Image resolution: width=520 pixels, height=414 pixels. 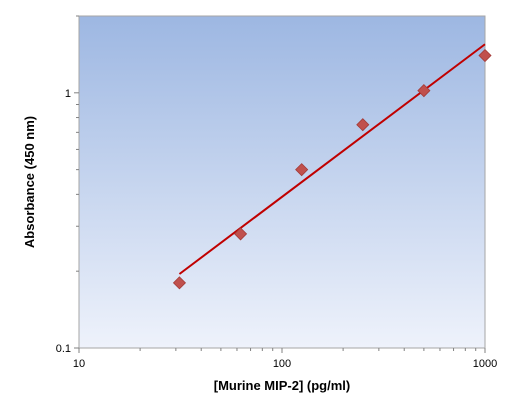 What do you see at coordinates (79, 364) in the screenshot?
I see `x-tick-label: 10` at bounding box center [79, 364].